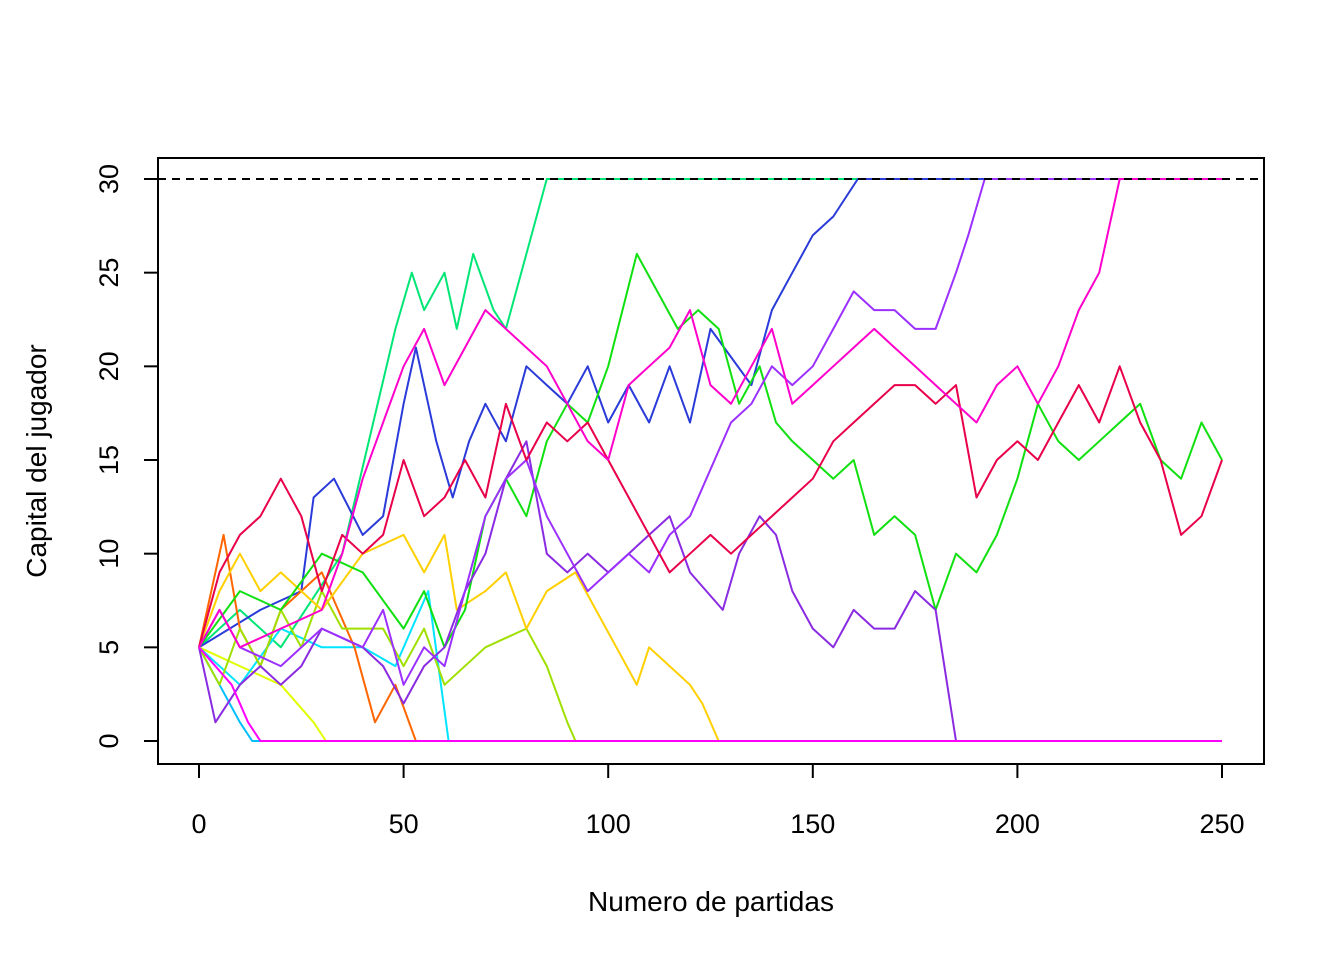 Image resolution: width=1344 pixels, height=960 pixels. I want to click on y-tick-label-25: 25, so click(109, 273).